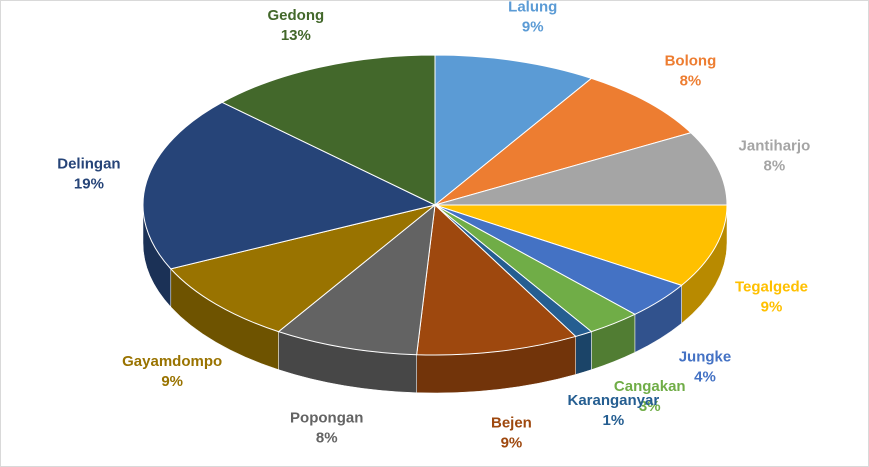 This screenshot has height=467, width=869. What do you see at coordinates (532, 8) in the screenshot?
I see `slice-label: Lalung` at bounding box center [532, 8].